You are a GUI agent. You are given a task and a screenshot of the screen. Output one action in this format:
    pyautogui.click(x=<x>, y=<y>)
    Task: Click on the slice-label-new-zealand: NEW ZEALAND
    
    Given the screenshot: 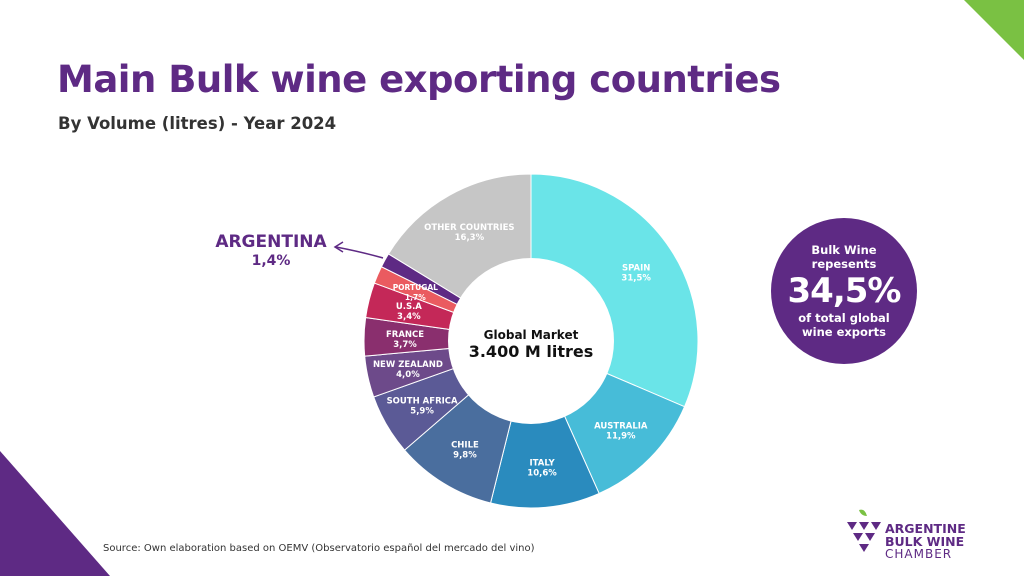 What is the action you would take?
    pyautogui.click(x=408, y=365)
    